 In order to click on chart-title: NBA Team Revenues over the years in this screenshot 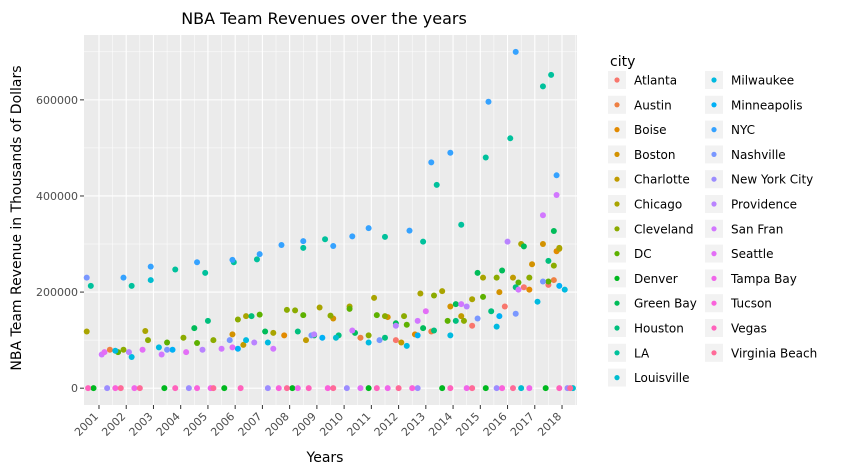, I will do `click(324, 18)`.